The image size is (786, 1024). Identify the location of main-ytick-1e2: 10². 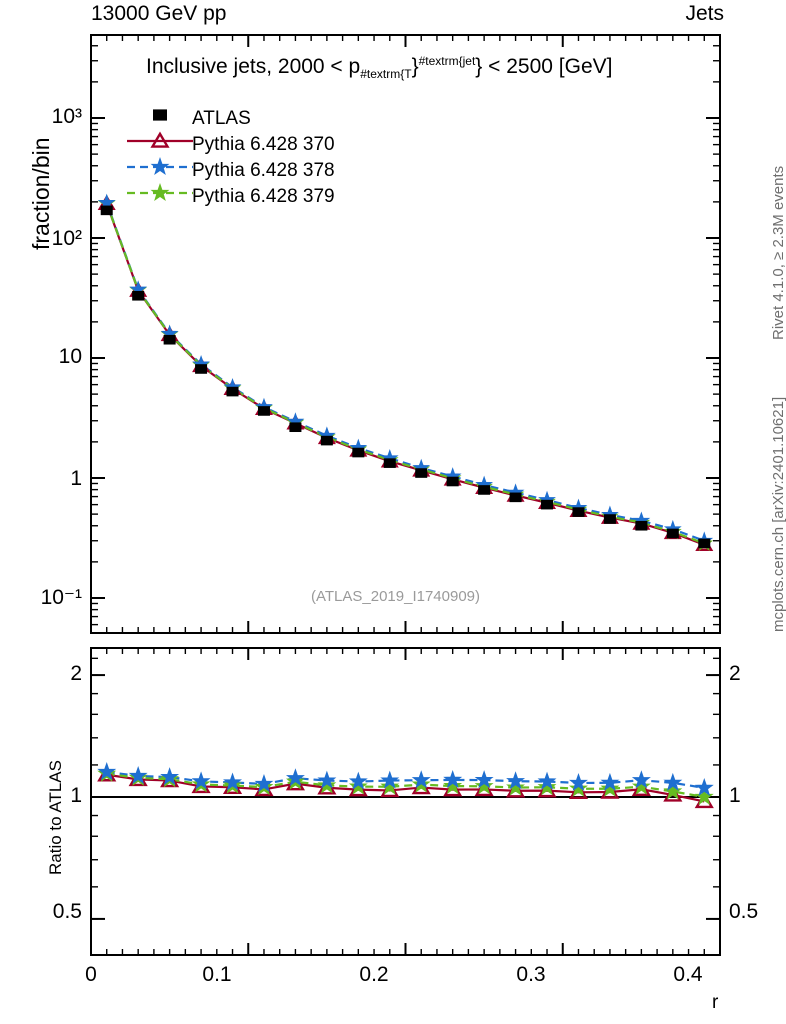
(66, 238).